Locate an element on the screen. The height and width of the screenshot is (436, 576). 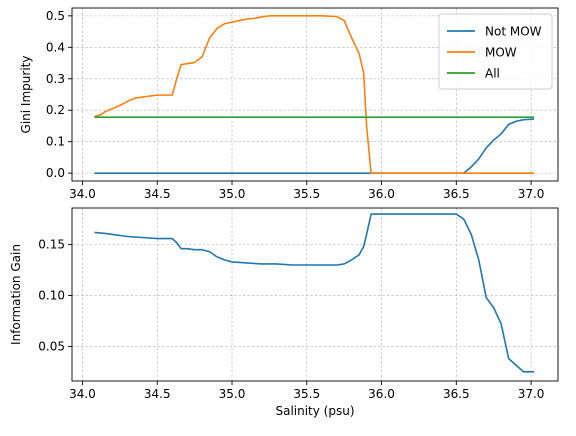
y-axis-label: Information Gain is located at coordinates (16, 294).